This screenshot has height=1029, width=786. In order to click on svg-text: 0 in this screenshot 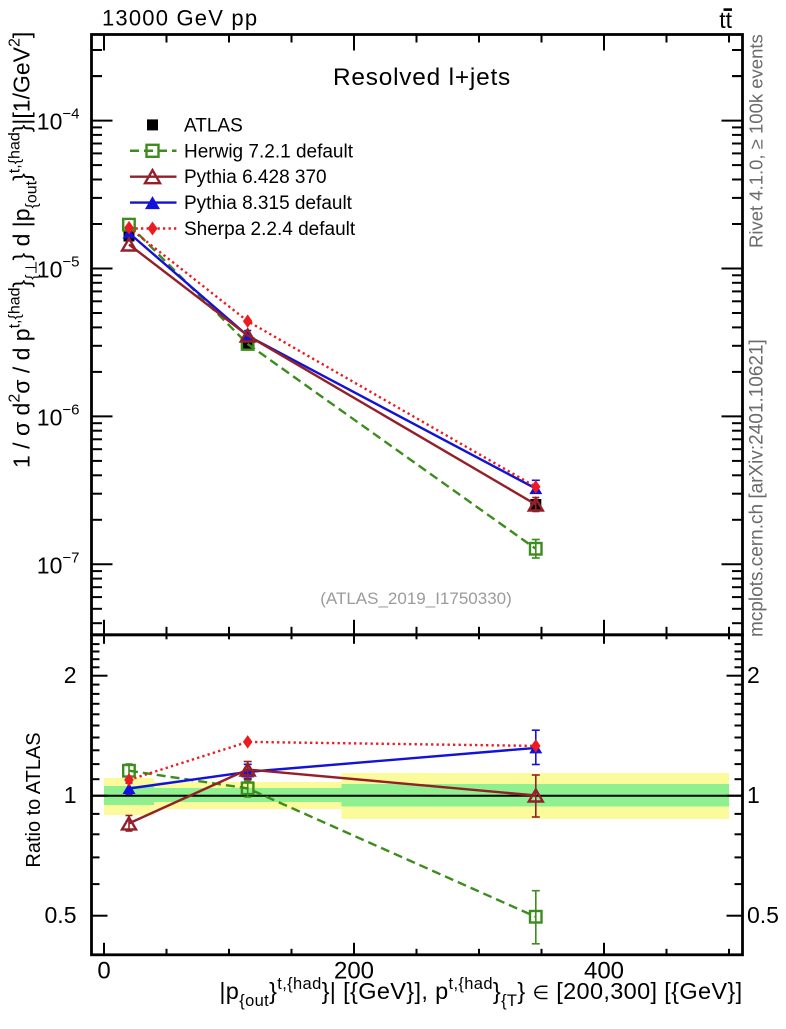, I will do `click(103, 971)`.